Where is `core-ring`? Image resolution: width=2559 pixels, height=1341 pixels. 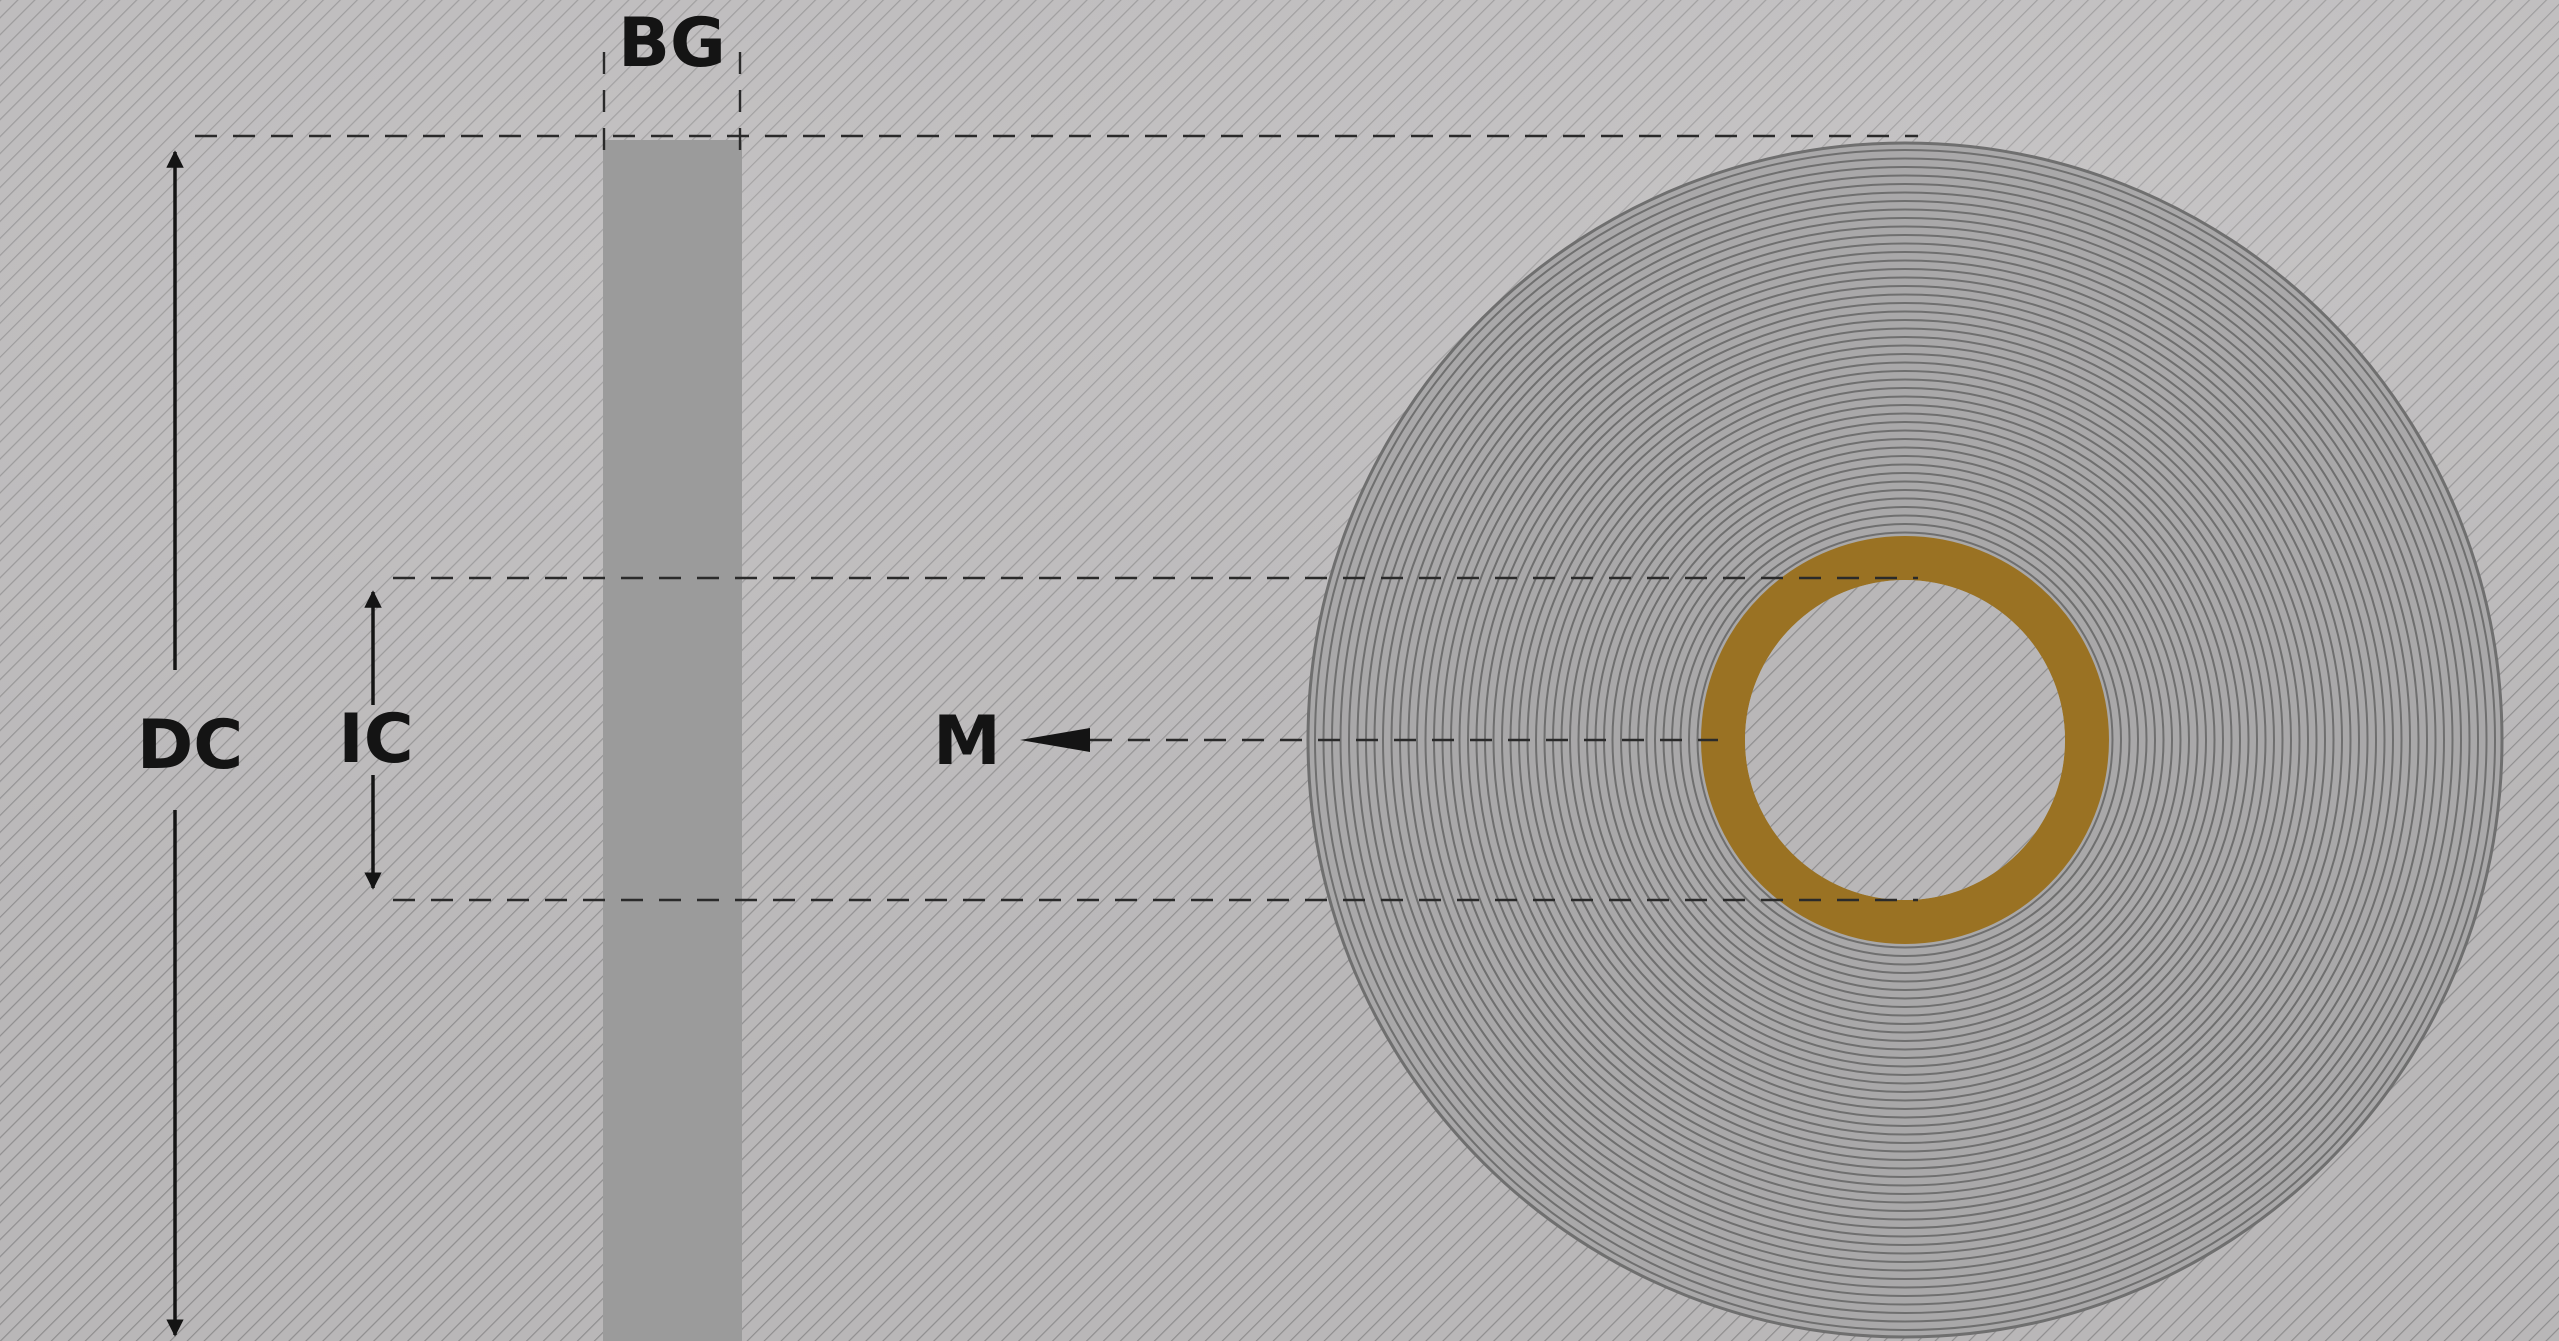
core-ring is located at coordinates (1905, 740).